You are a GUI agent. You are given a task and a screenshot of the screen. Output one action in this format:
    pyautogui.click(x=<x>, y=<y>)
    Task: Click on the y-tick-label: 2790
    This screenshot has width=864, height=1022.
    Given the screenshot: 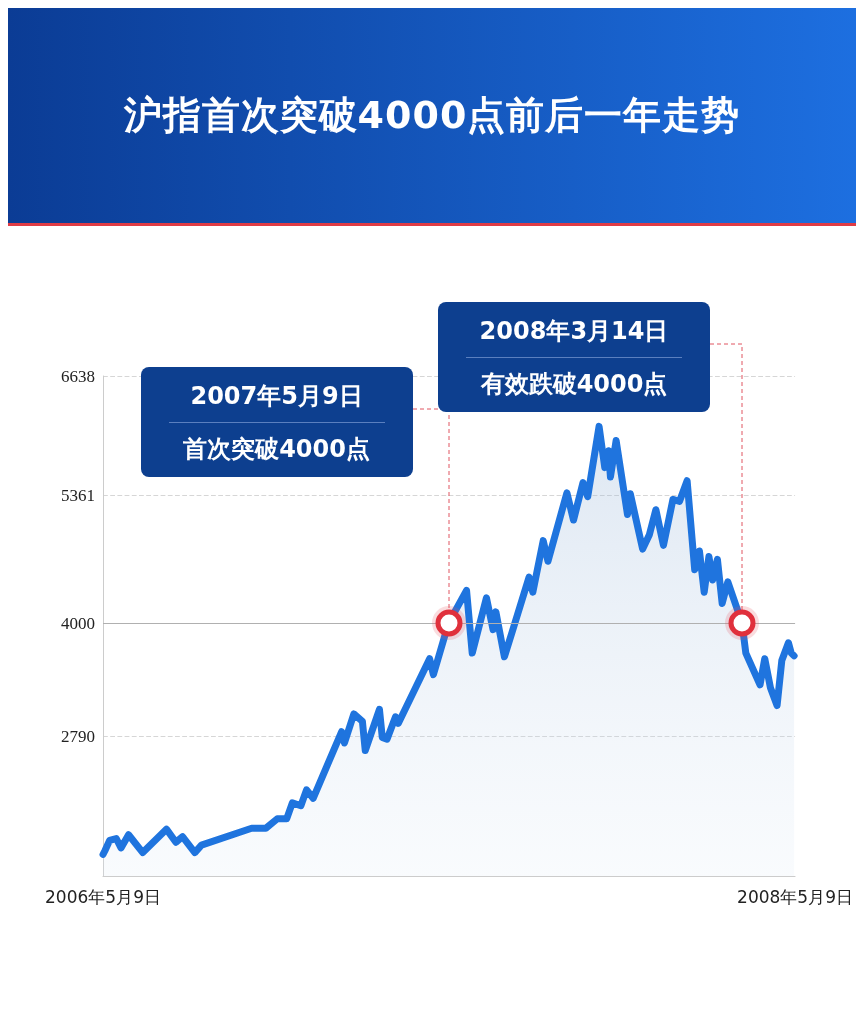 What is the action you would take?
    pyautogui.click(x=78, y=736)
    